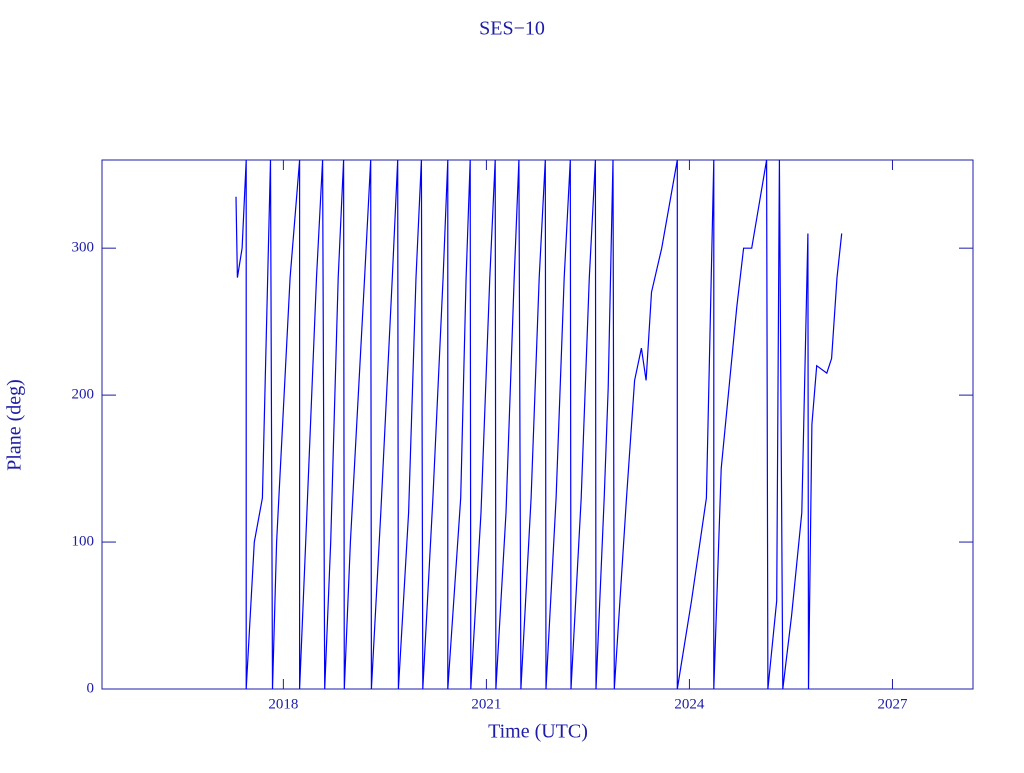 The height and width of the screenshot is (773, 1024). I want to click on chart-title: SES−10, so click(512, 29).